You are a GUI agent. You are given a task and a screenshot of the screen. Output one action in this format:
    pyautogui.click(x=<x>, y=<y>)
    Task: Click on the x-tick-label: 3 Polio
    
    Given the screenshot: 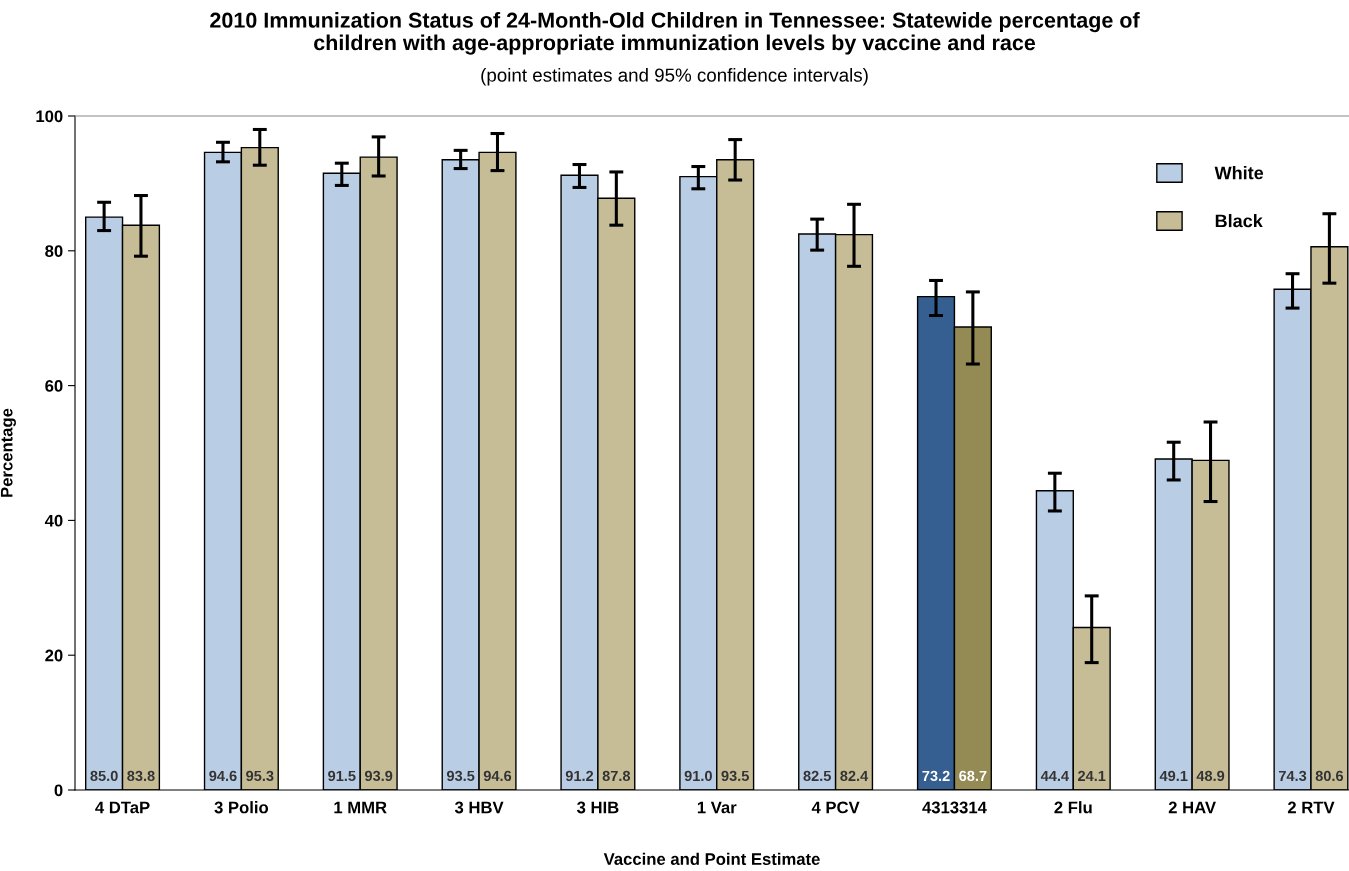 What is the action you would take?
    pyautogui.click(x=241, y=807)
    